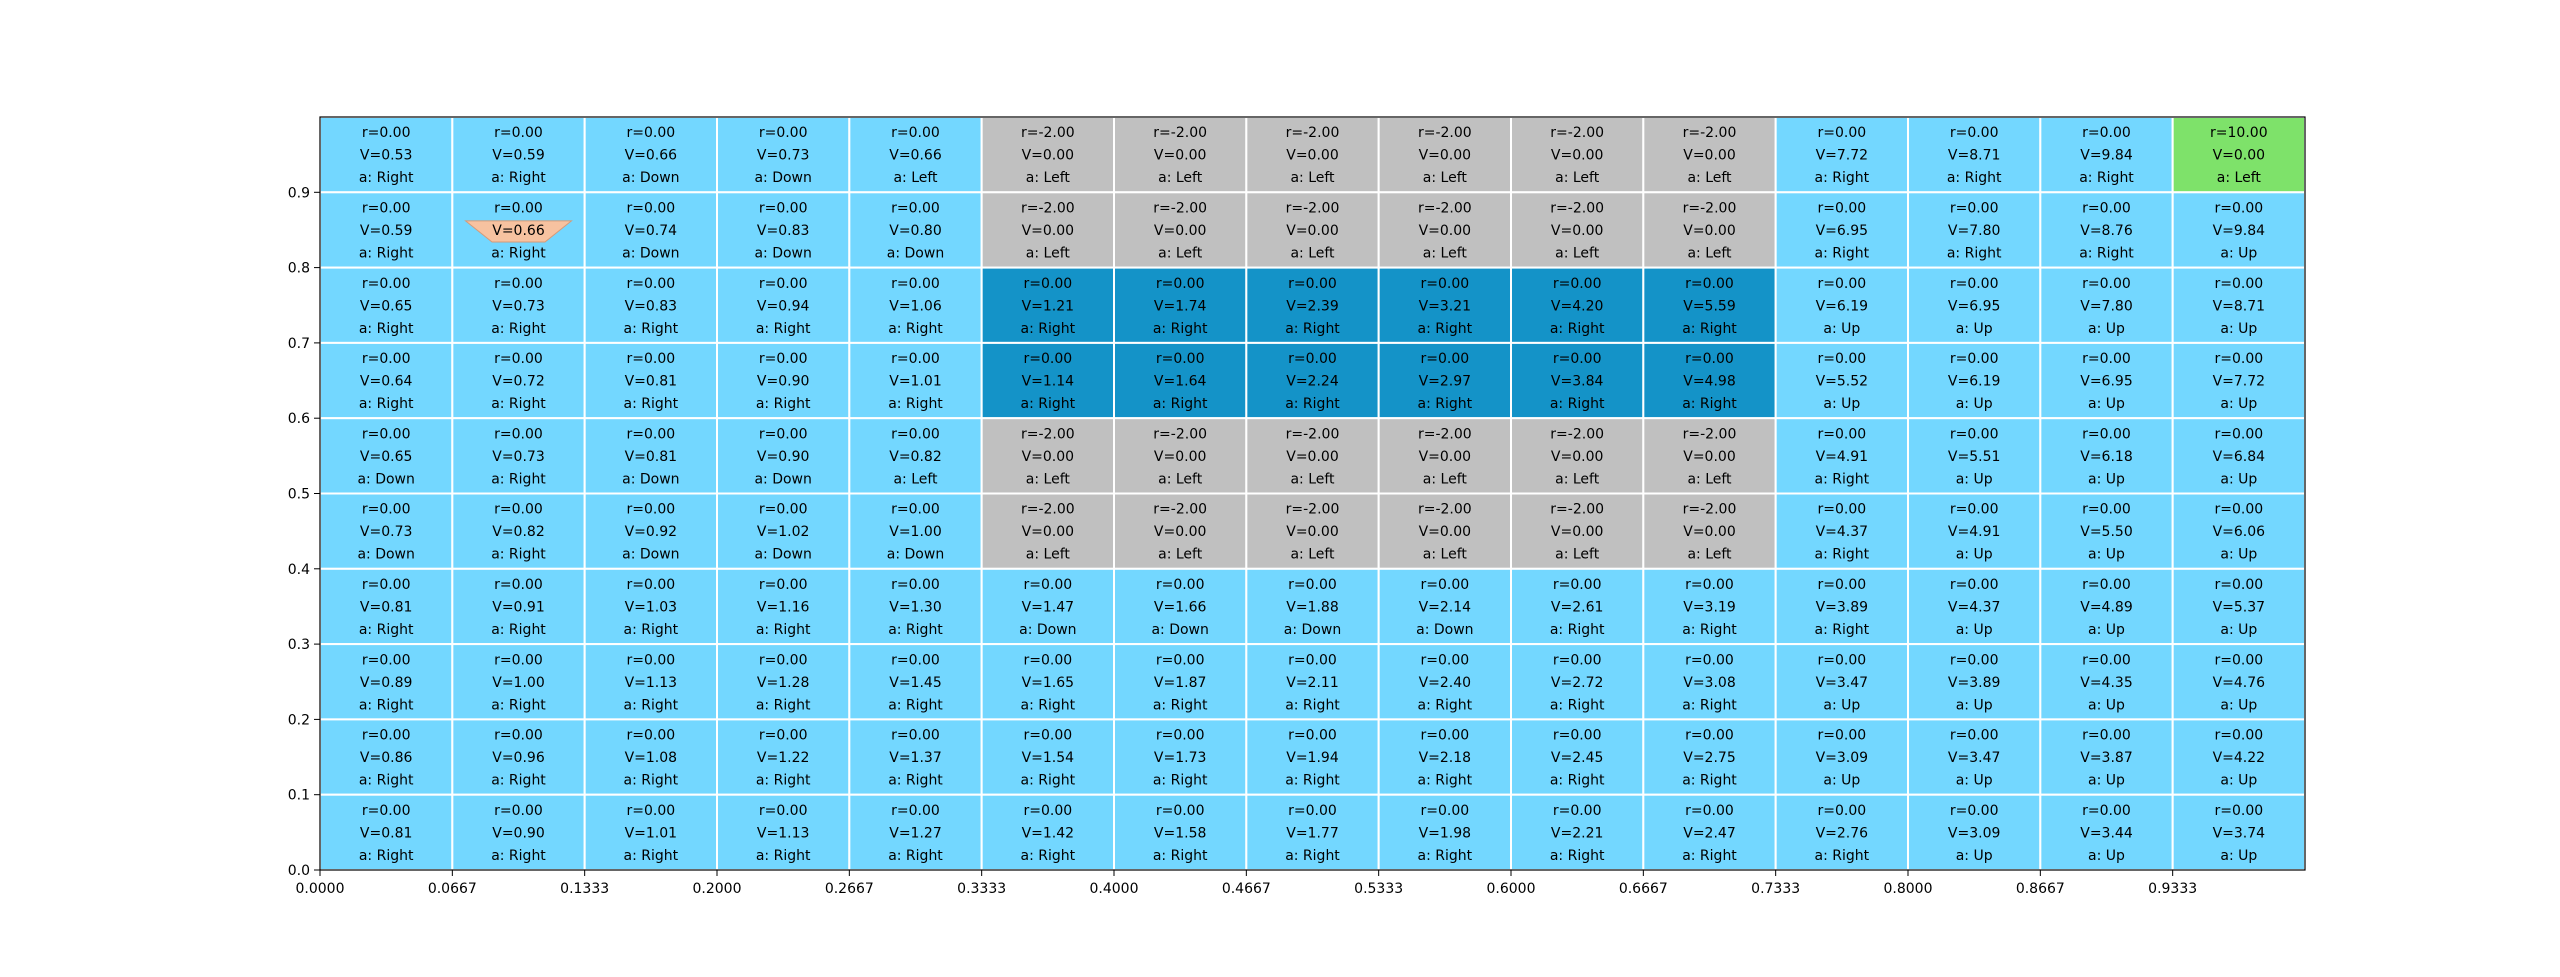  Describe the element at coordinates (299, 269) in the screenshot. I see `y-tick-label: 0.8` at that location.